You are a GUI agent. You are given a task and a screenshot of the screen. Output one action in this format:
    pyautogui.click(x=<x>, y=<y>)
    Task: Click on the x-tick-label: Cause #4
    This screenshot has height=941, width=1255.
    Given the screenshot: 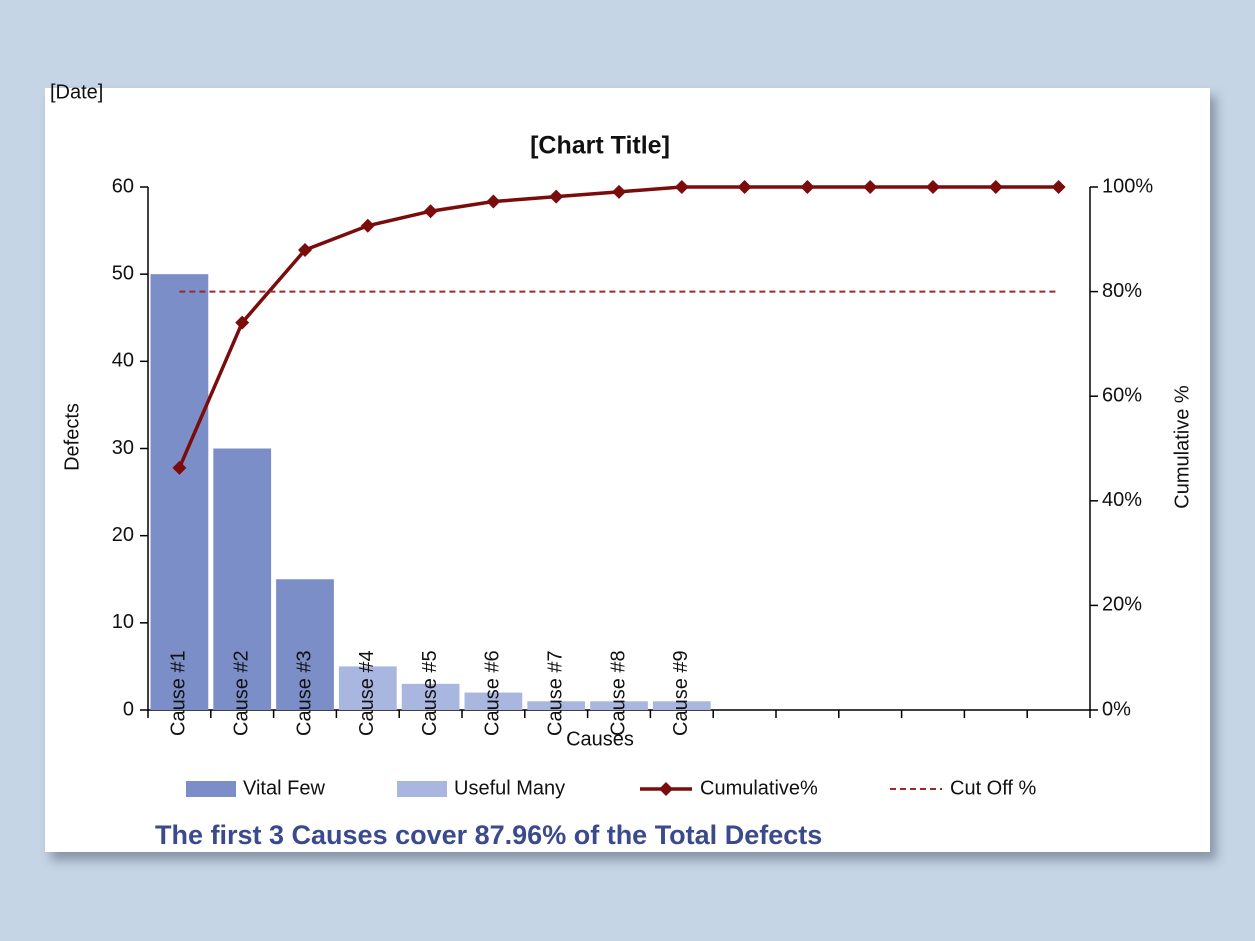 What is the action you would take?
    pyautogui.click(x=367, y=693)
    